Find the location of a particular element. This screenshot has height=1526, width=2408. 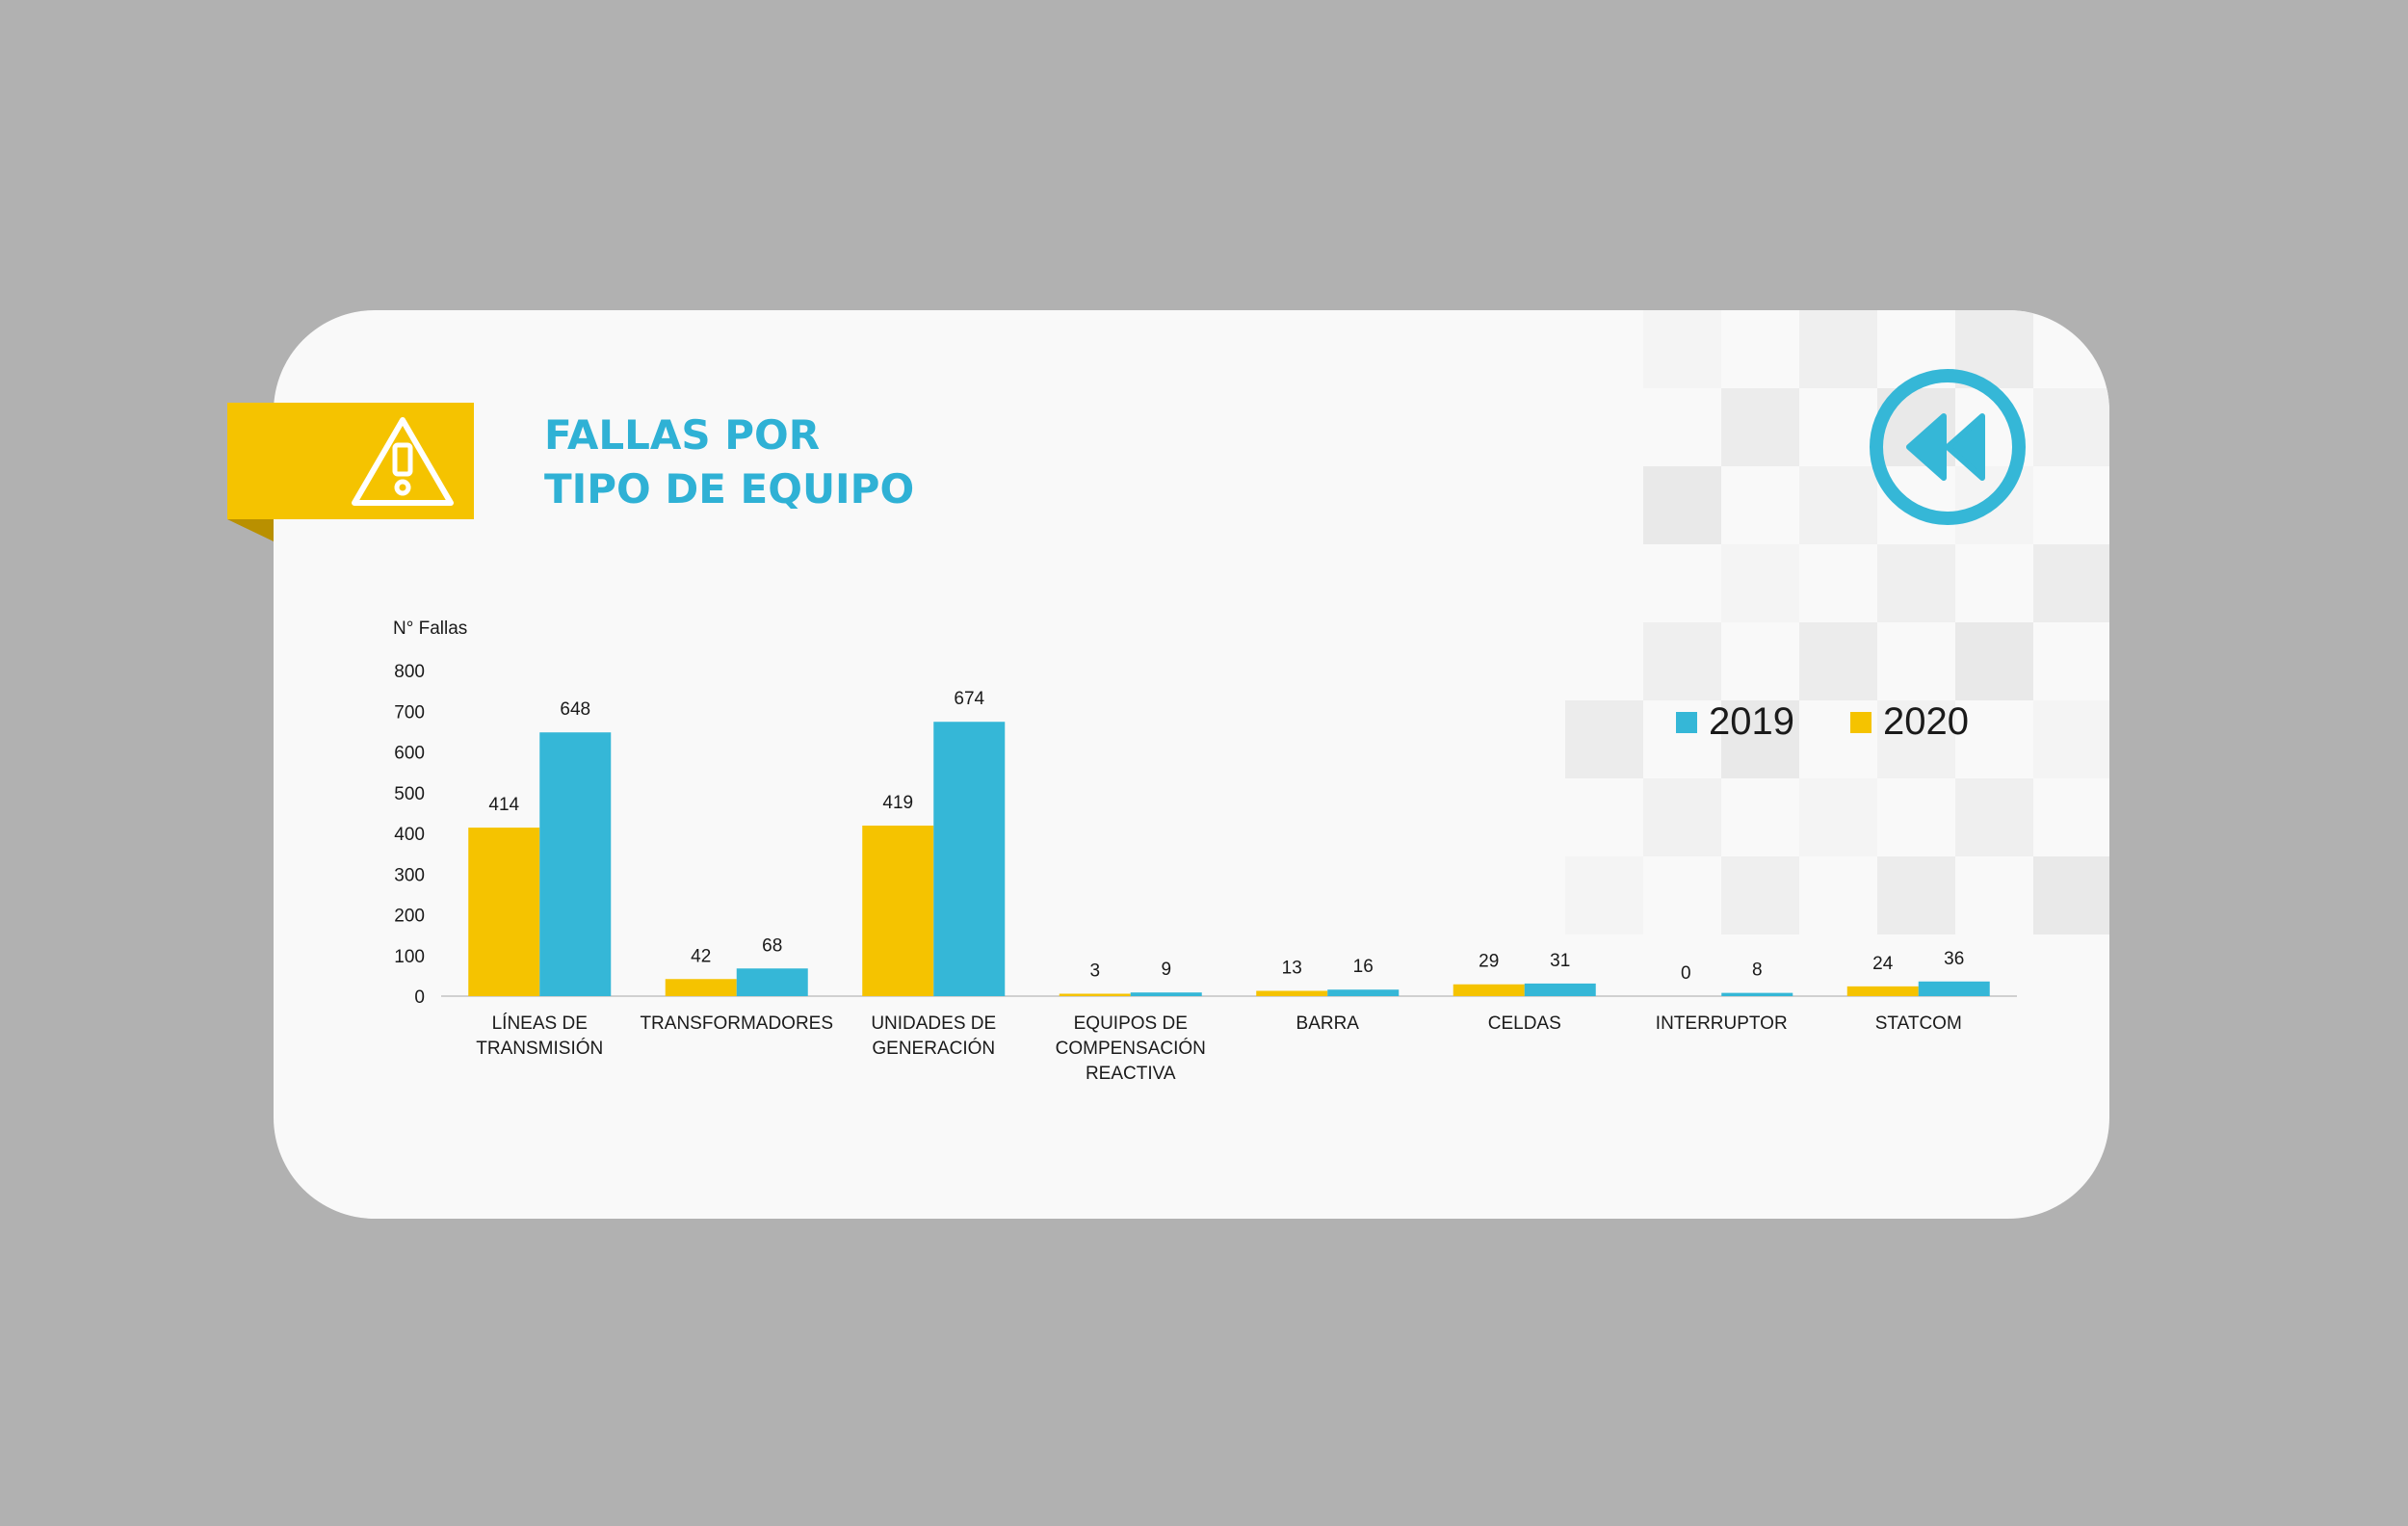

x-tick-label: BARRA is located at coordinates (1328, 1023).